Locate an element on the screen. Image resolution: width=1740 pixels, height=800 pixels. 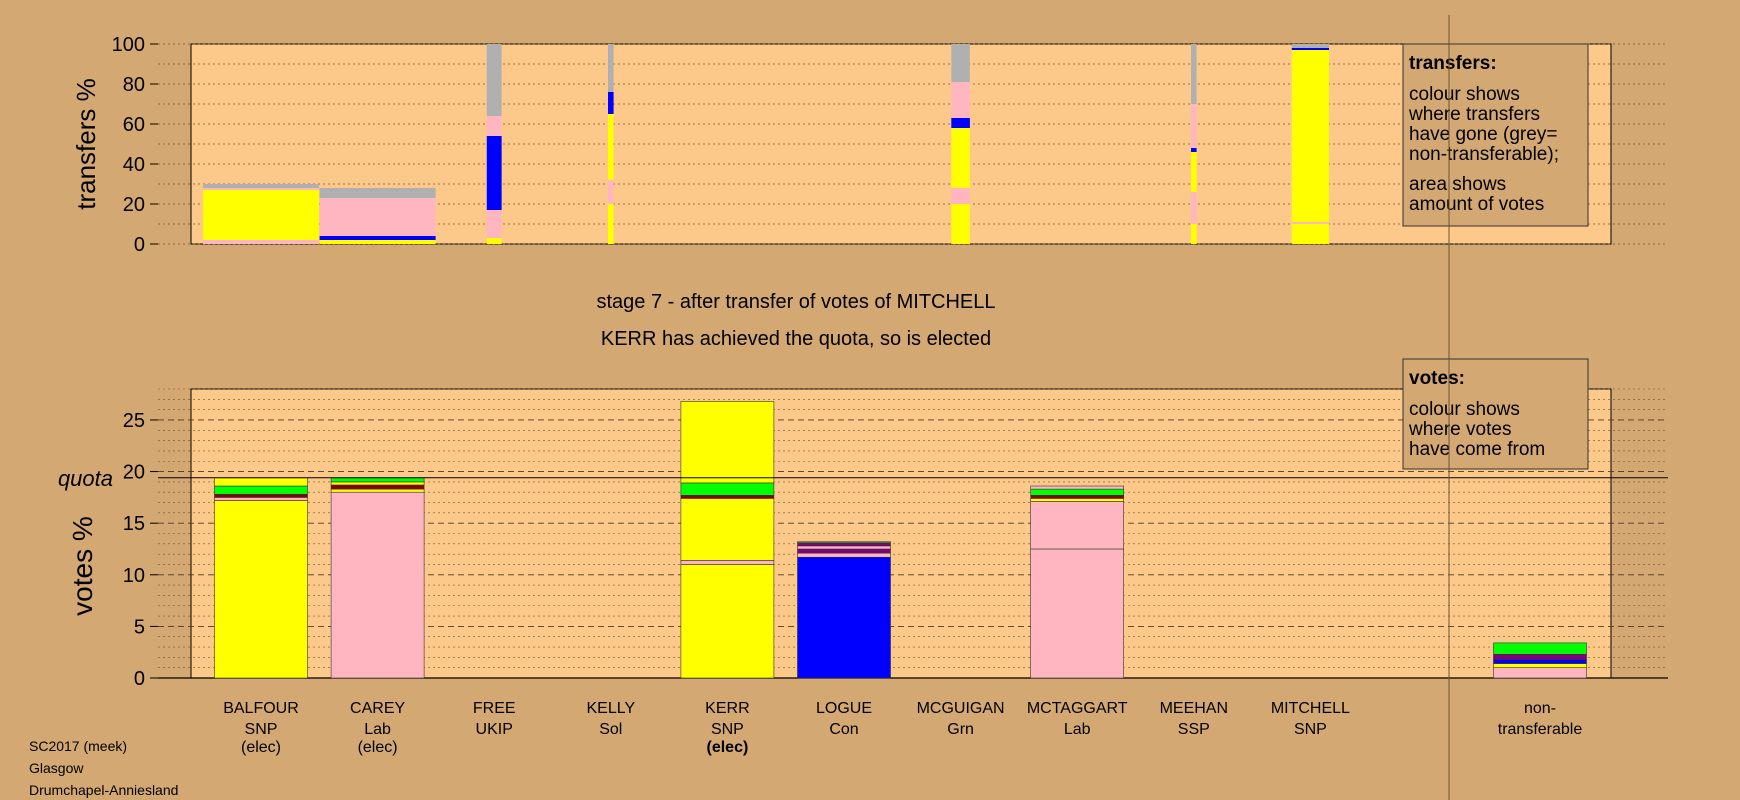
votes-legend-box is located at coordinates (1495, 414).